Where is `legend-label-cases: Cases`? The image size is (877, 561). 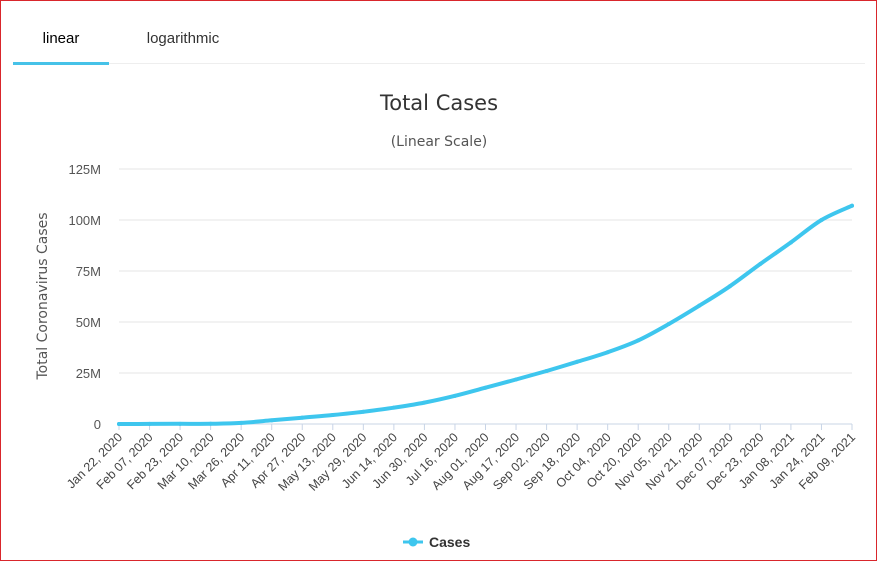 legend-label-cases: Cases is located at coordinates (449, 542).